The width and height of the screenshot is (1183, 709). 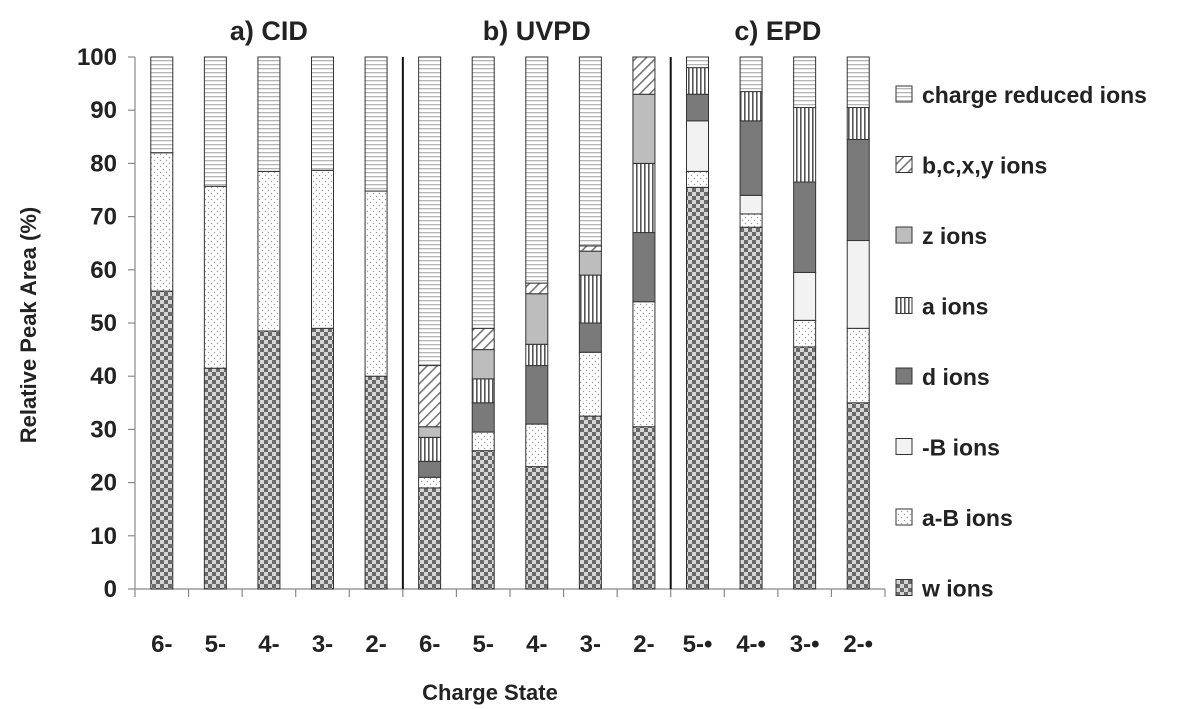 What do you see at coordinates (103, 217) in the screenshot?
I see `y-tick-label: 70` at bounding box center [103, 217].